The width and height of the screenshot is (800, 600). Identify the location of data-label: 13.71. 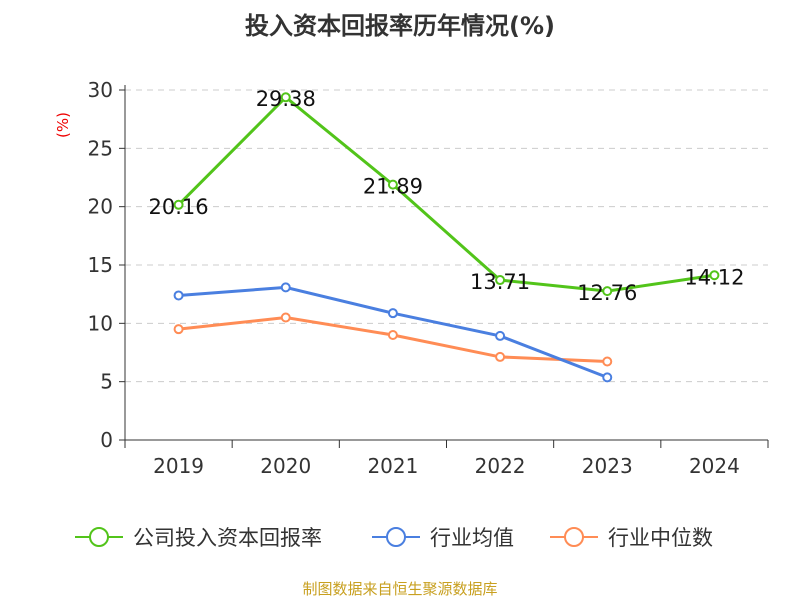
(500, 282).